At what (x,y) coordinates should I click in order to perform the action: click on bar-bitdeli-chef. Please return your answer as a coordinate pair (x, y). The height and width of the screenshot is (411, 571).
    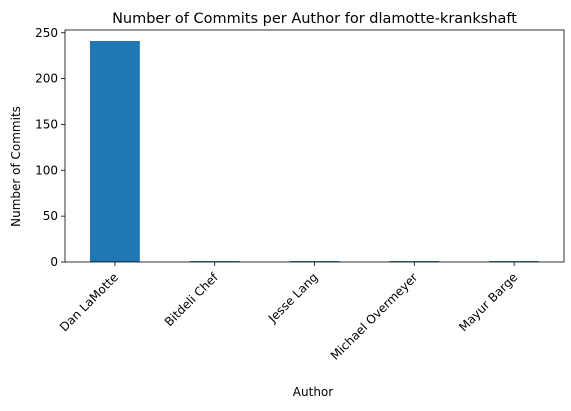
    Looking at the image, I should click on (214, 261).